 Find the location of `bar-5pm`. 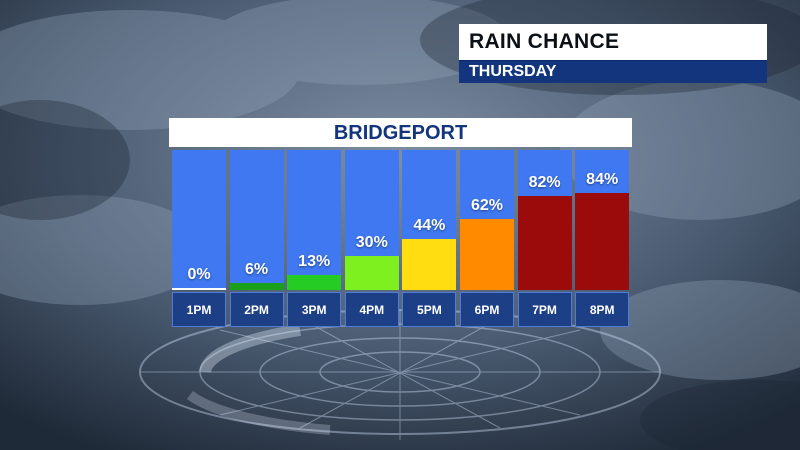

bar-5pm is located at coordinates (429, 264).